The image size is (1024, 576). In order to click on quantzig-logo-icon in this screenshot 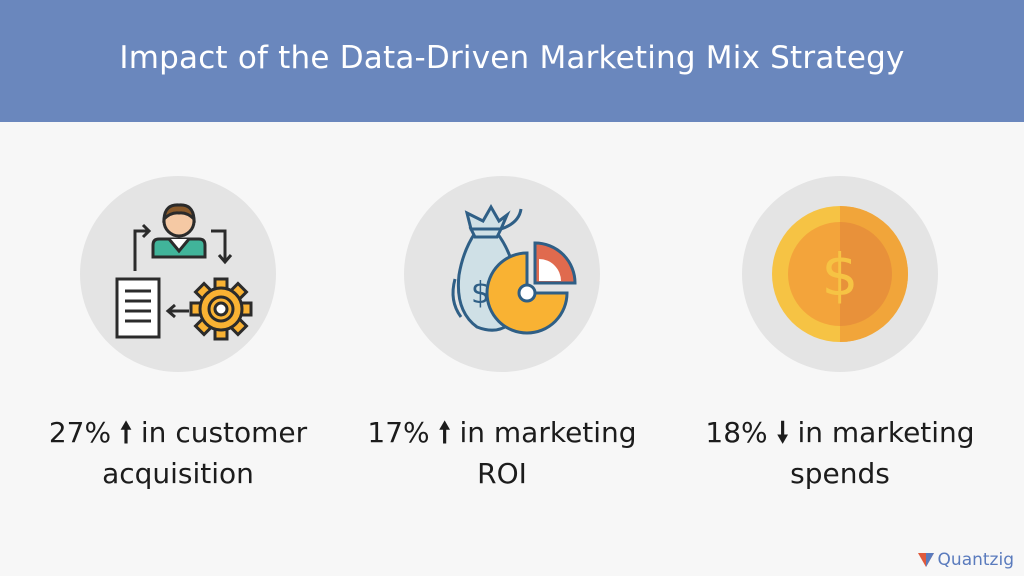, I will do `click(925, 560)`.